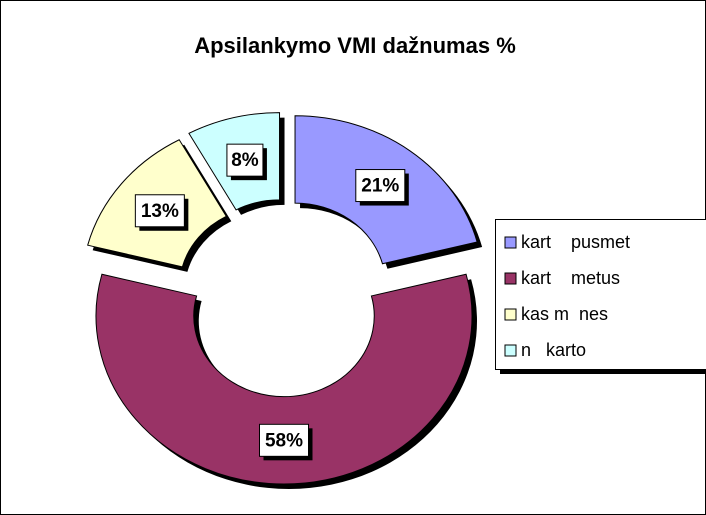 This screenshot has height=515, width=706. I want to click on legend-label: kart metus, so click(570, 278).